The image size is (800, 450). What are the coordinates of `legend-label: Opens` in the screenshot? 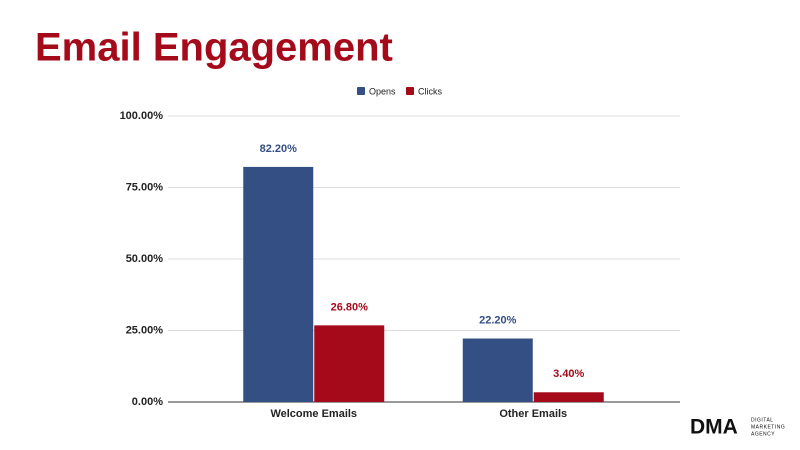 It's located at (382, 91).